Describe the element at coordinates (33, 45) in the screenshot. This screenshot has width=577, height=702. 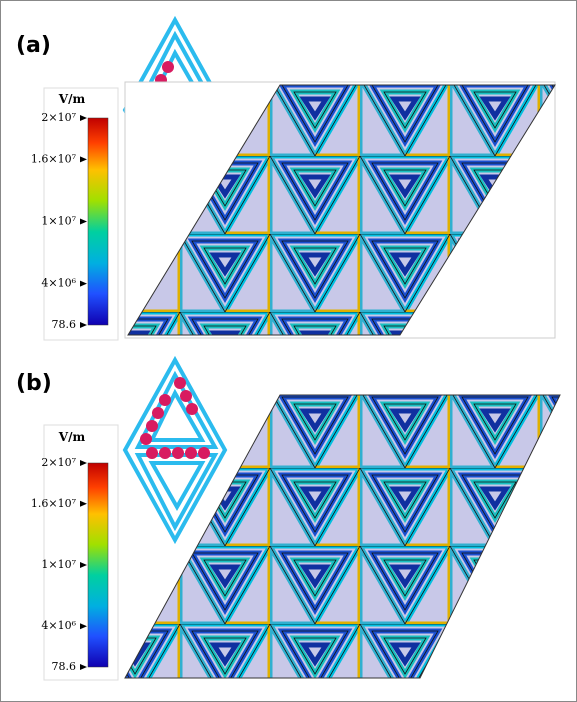
I see `panel-label: (a)` at that location.